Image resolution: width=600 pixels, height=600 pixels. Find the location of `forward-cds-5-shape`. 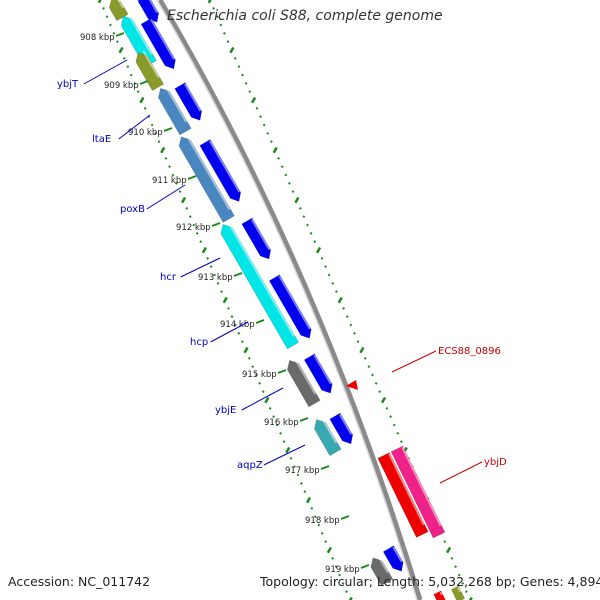

forward-cds-5-shape is located at coordinates (256, 238).